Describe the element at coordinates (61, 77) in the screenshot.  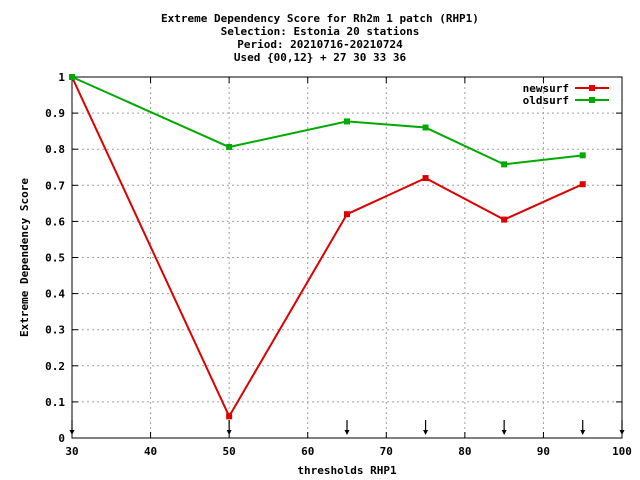
I see `y-tick-label-10: 1` at that location.